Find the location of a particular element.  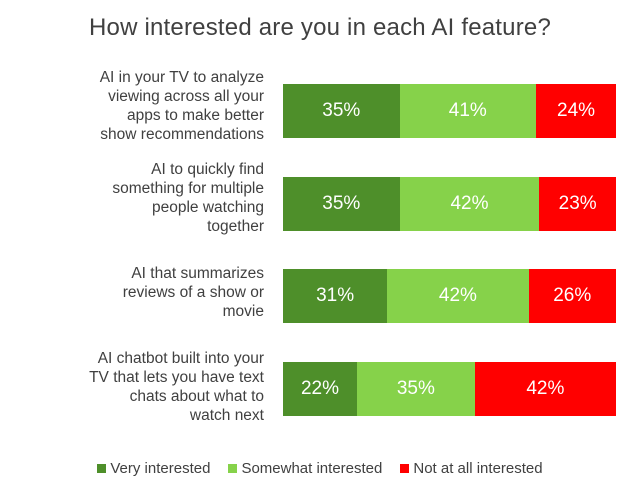

legend-item: Very interested is located at coordinates (153, 468).